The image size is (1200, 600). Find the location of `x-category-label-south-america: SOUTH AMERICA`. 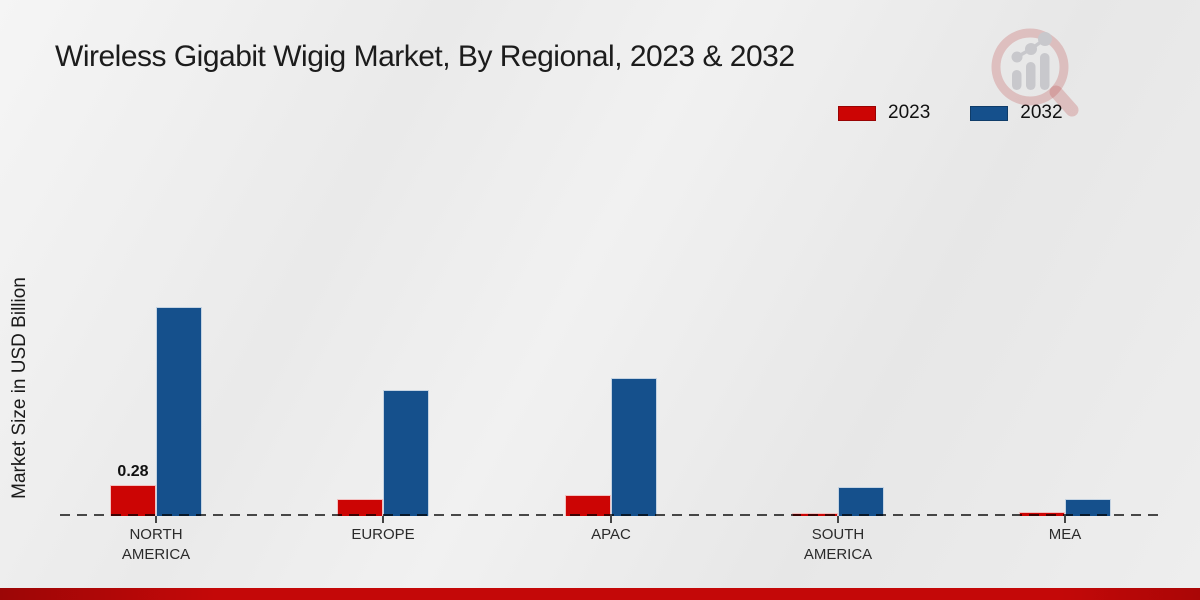

x-category-label-south-america: SOUTH AMERICA is located at coordinates (838, 544).